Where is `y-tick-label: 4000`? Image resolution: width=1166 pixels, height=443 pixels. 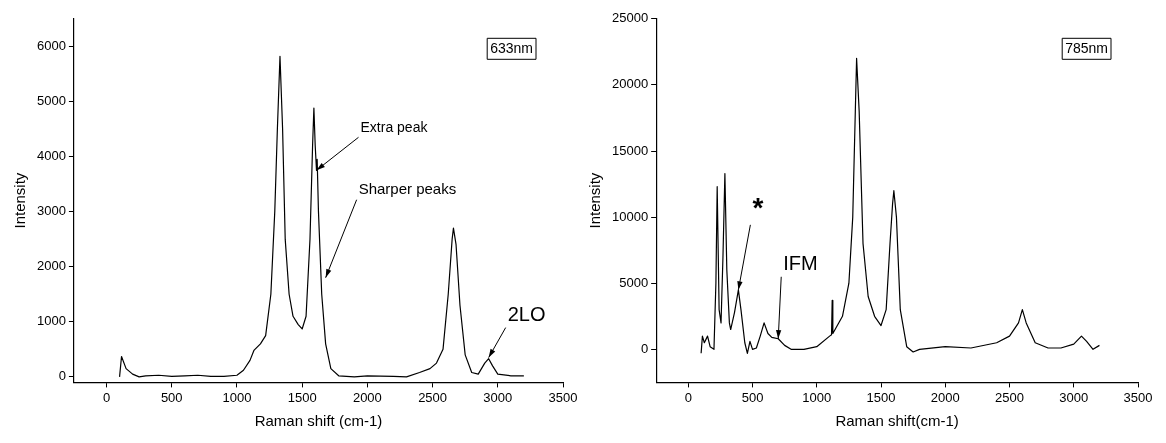
y-tick-label: 4000 is located at coordinates (51, 156).